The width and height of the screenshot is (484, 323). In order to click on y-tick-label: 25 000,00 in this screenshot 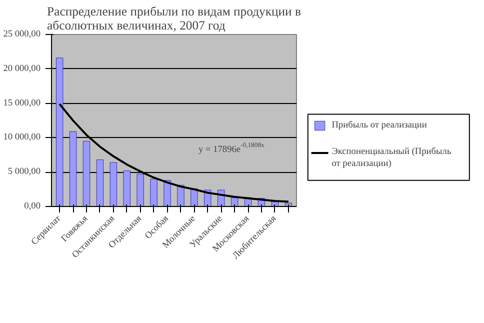, I will do `click(22, 35)`.